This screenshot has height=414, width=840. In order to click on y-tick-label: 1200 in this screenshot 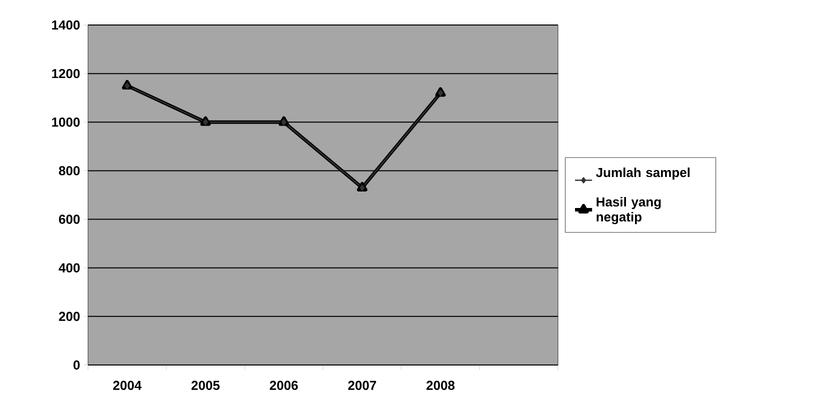, I will do `click(66, 73)`.